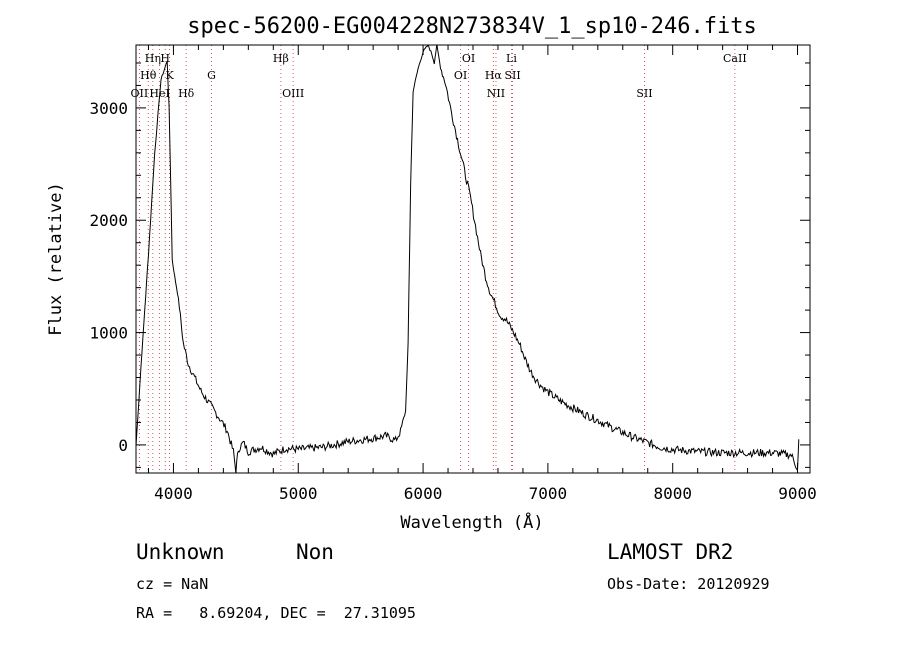 Image resolution: width=900 pixels, height=650 pixels. What do you see at coordinates (140, 93) in the screenshot?
I see `emission-line-label: OII` at bounding box center [140, 93].